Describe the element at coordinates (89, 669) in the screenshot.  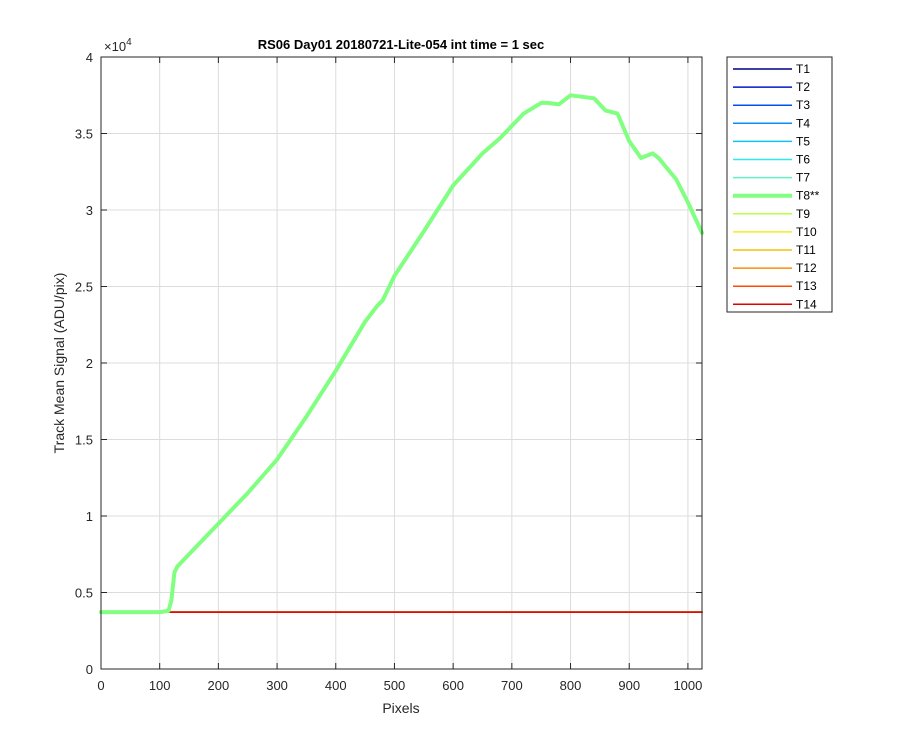
I see `y-tick-label: 0` at that location.